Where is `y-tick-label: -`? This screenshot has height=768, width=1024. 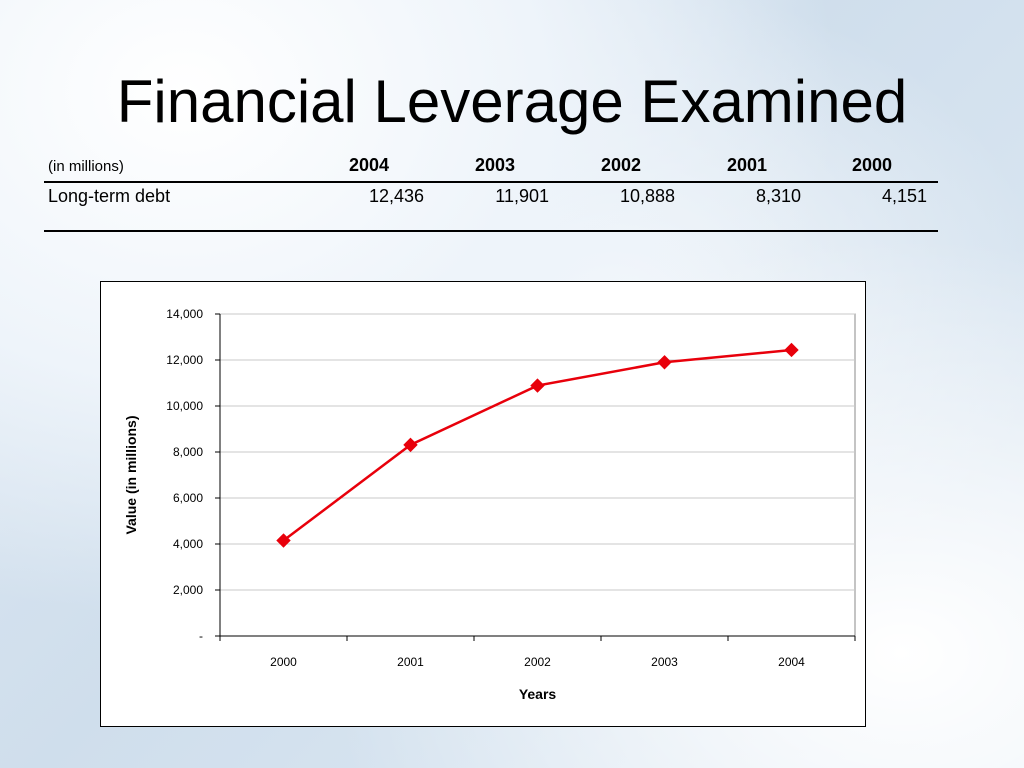 y-tick-label: - is located at coordinates (201, 636).